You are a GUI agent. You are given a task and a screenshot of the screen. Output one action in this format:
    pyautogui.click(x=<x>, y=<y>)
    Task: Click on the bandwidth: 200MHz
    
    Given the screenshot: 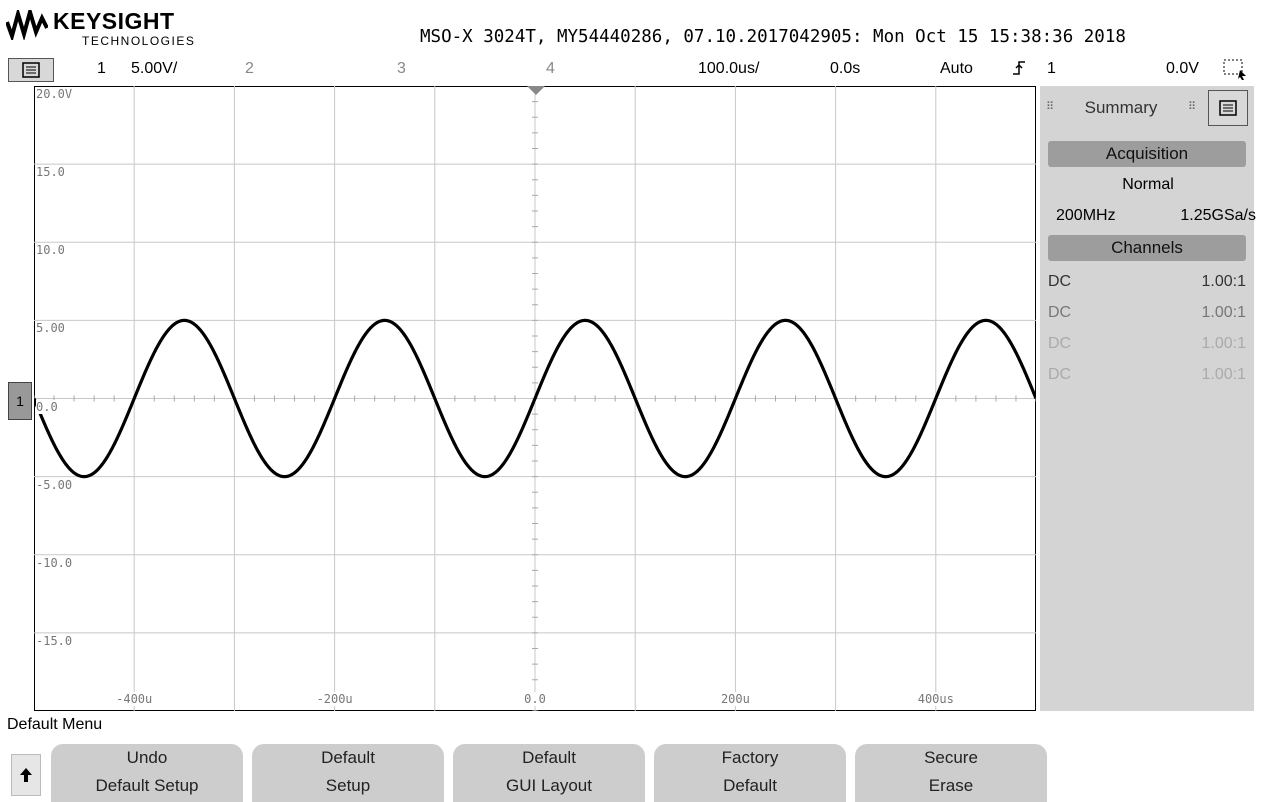 What is the action you would take?
    pyautogui.click(x=1086, y=215)
    